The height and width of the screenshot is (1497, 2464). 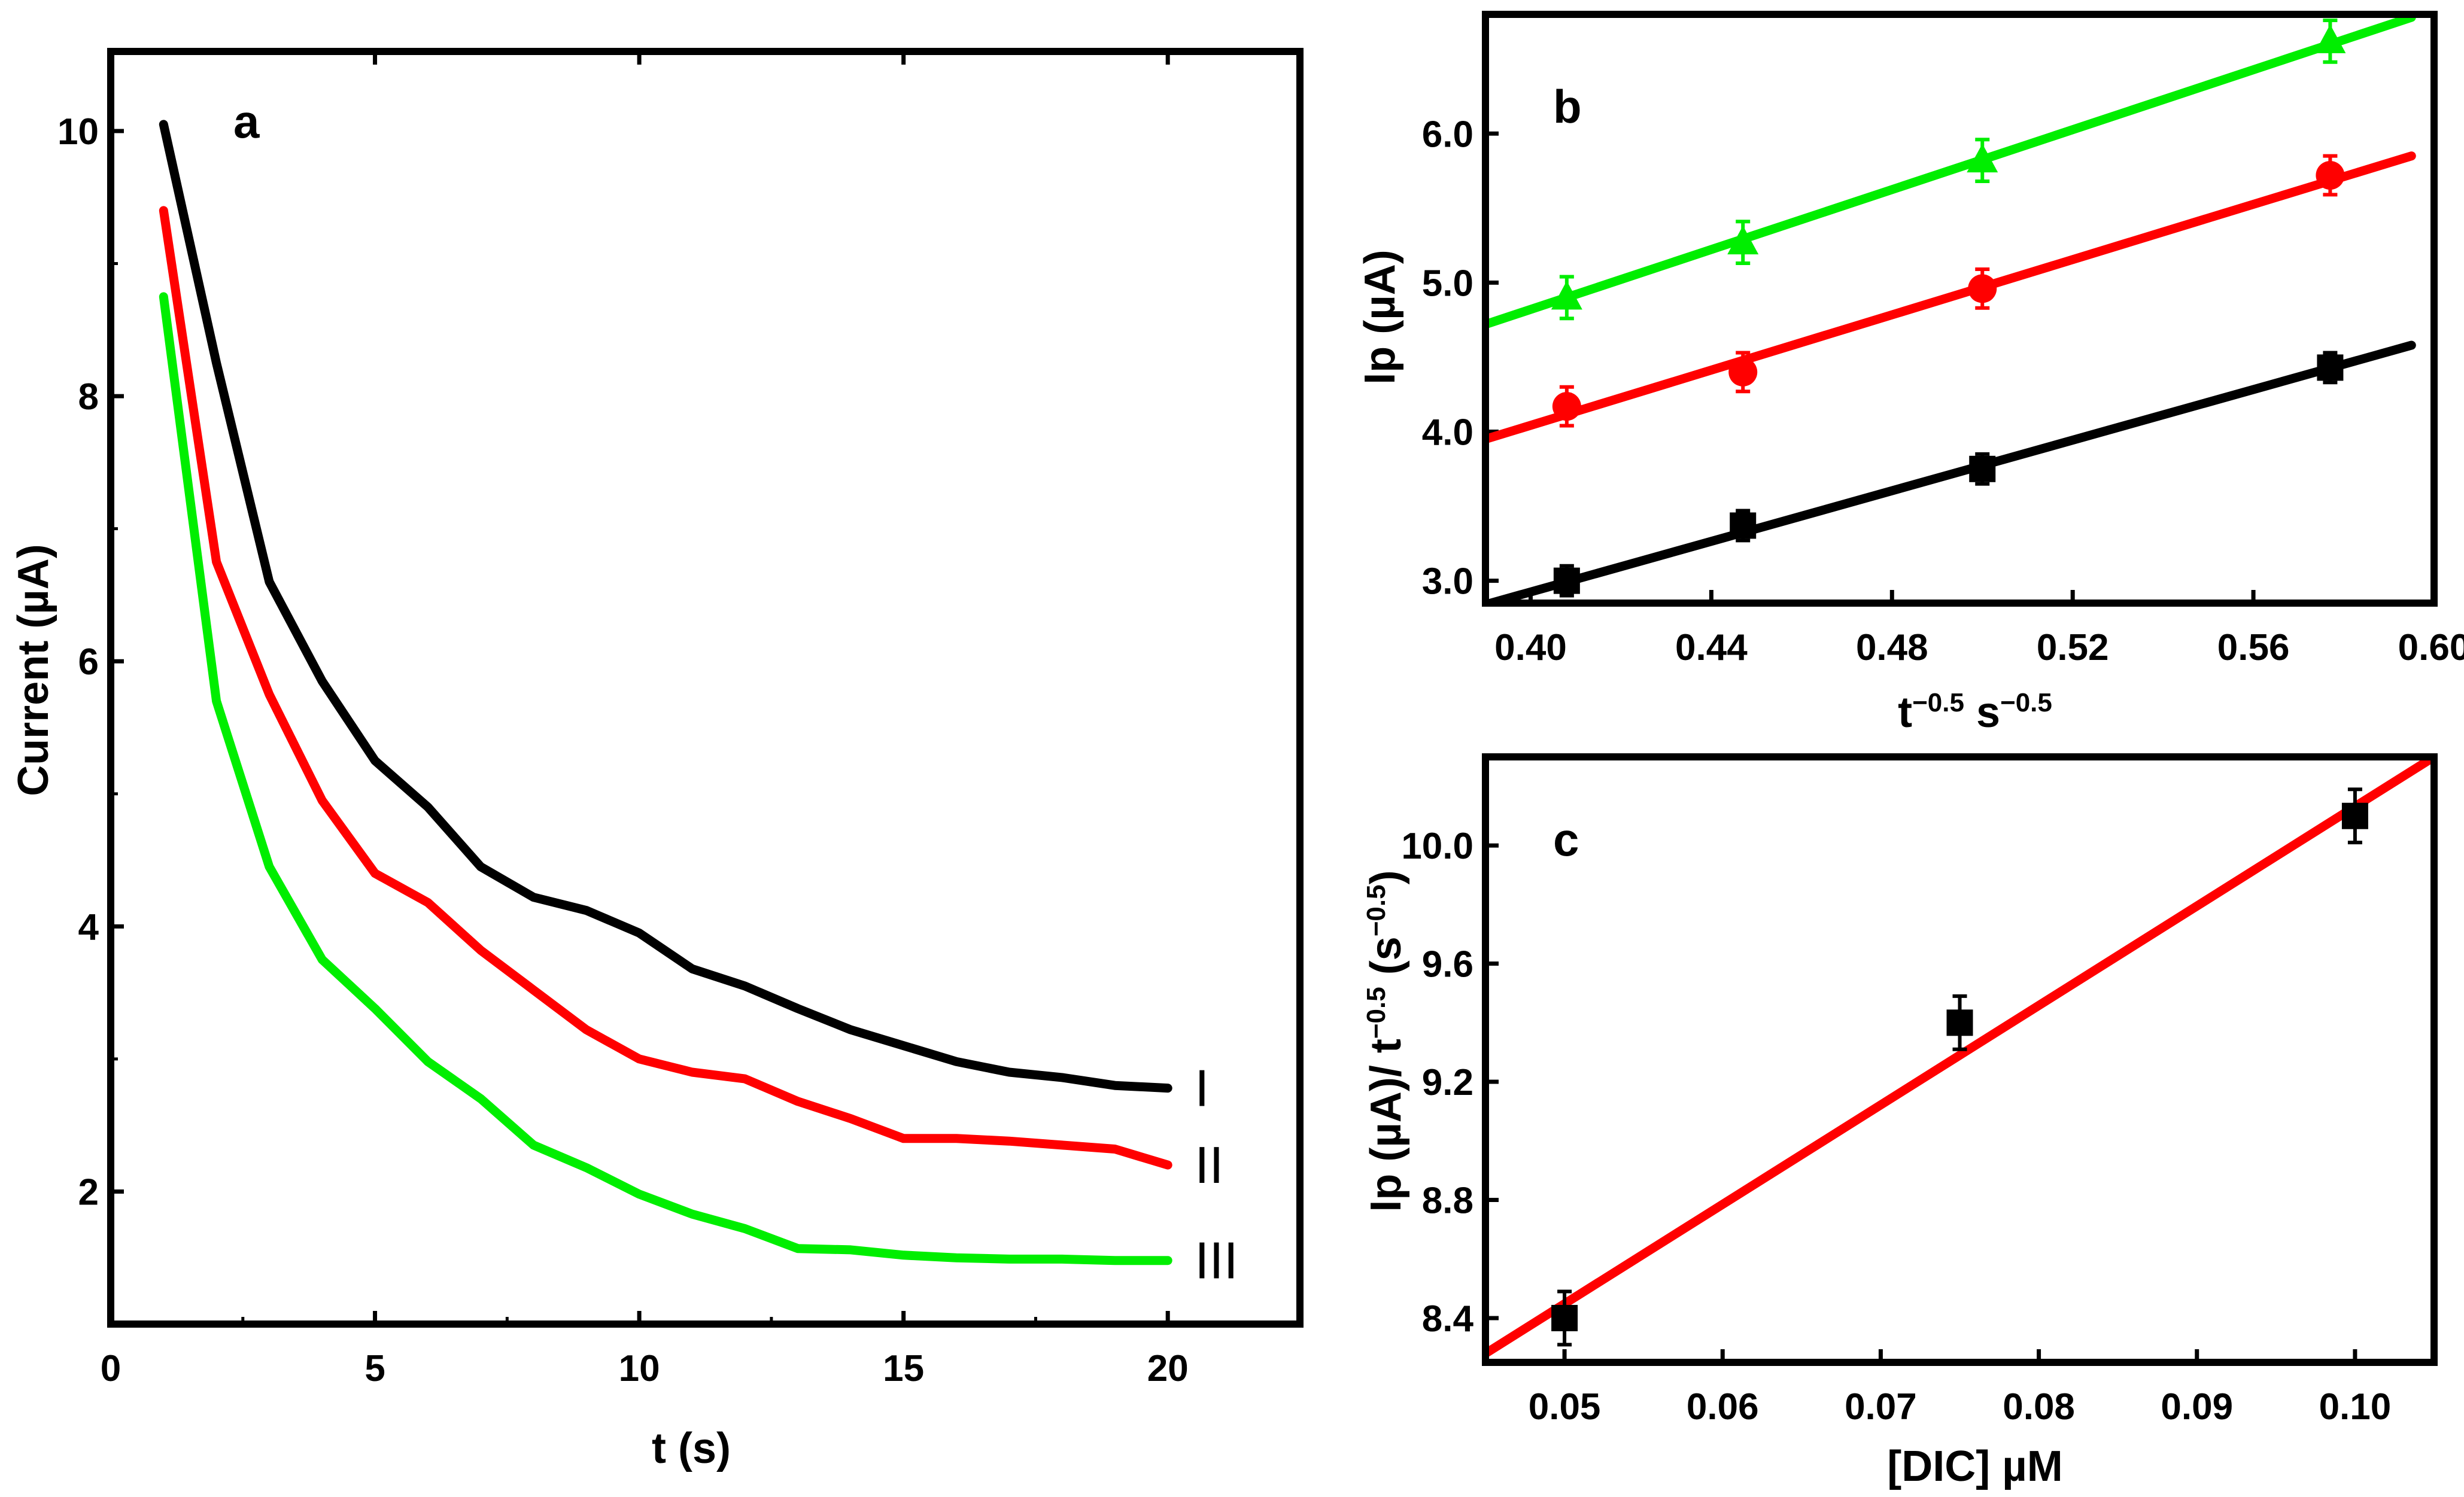 I want to click on panel-a-x-tick-label: 5, so click(x=374, y=1368).